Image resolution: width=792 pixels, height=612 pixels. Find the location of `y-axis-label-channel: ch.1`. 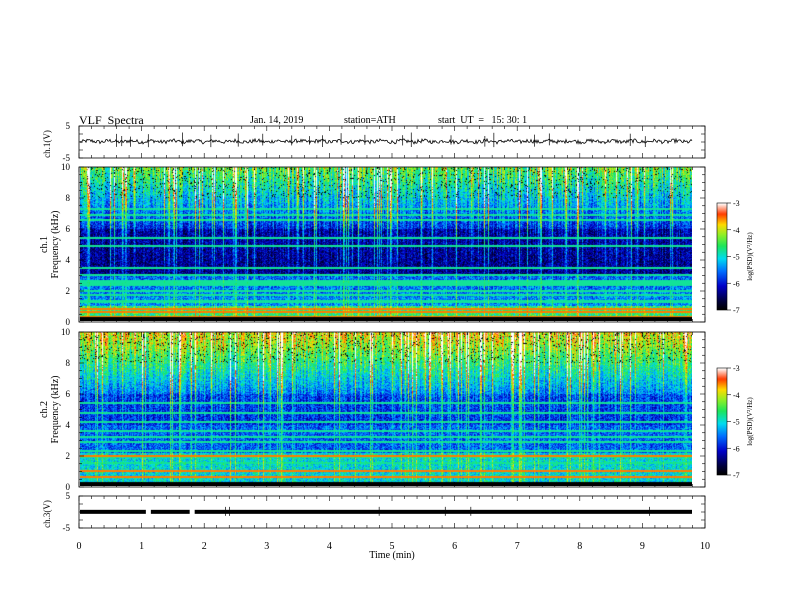

y-axis-label-channel: ch.1 is located at coordinates (44, 244).